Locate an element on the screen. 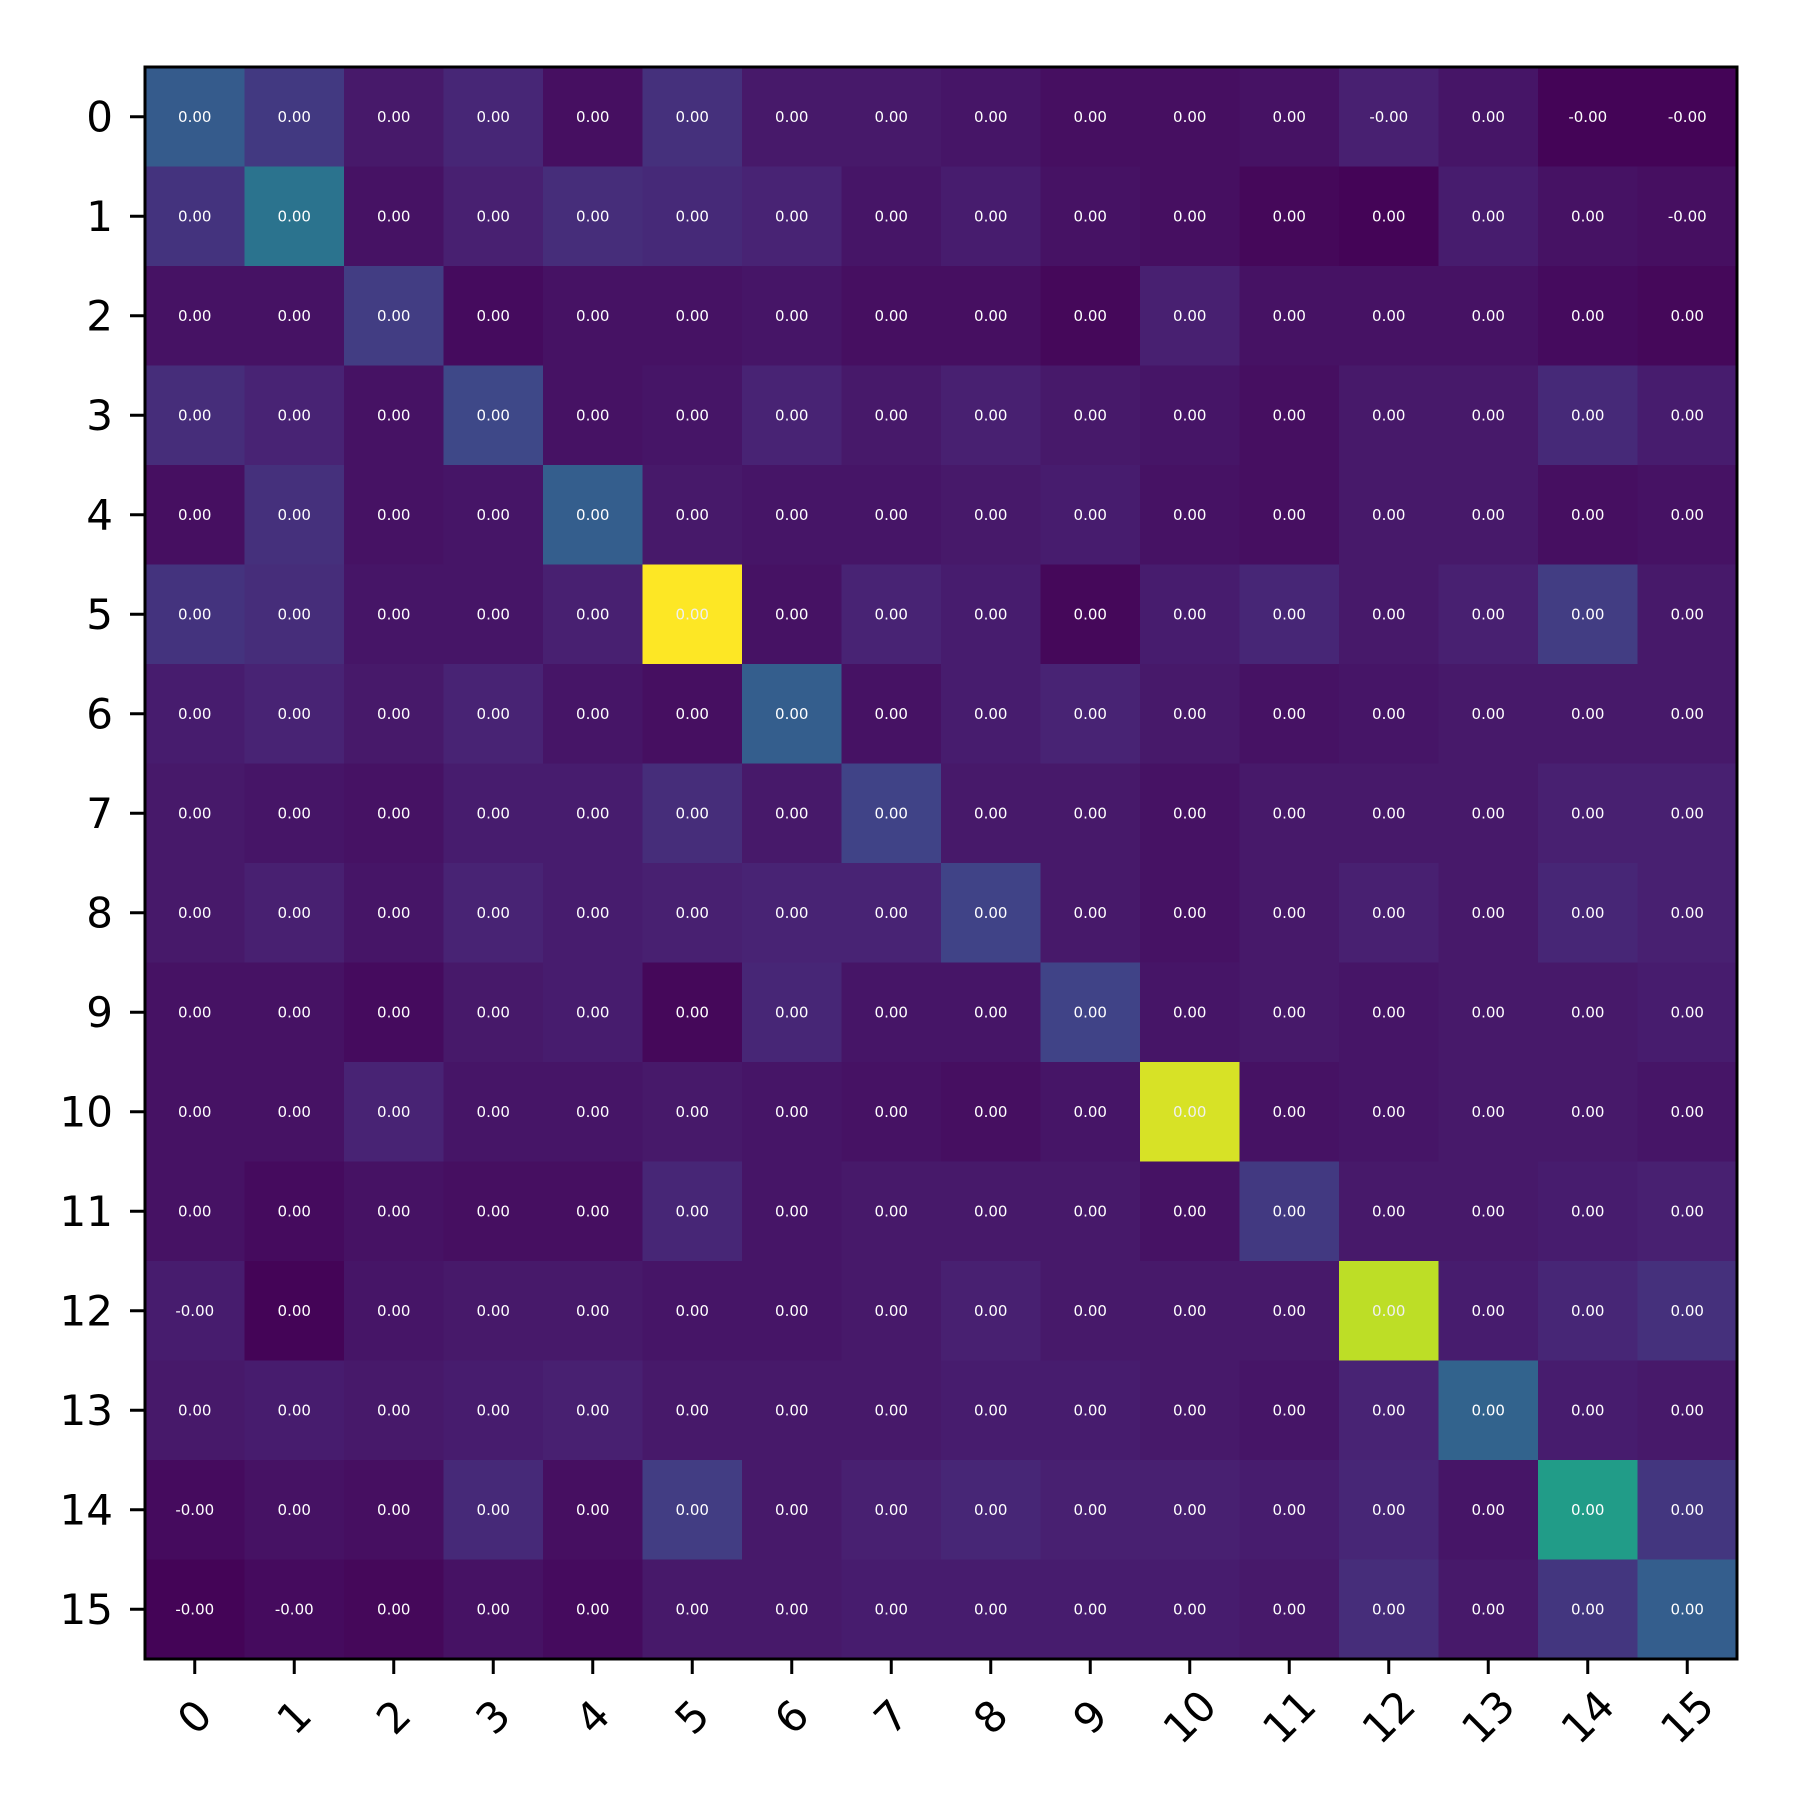 Image resolution: width=1800 pixels, height=1800 pixels. y-tick-label: 9 is located at coordinates (99, 1012).